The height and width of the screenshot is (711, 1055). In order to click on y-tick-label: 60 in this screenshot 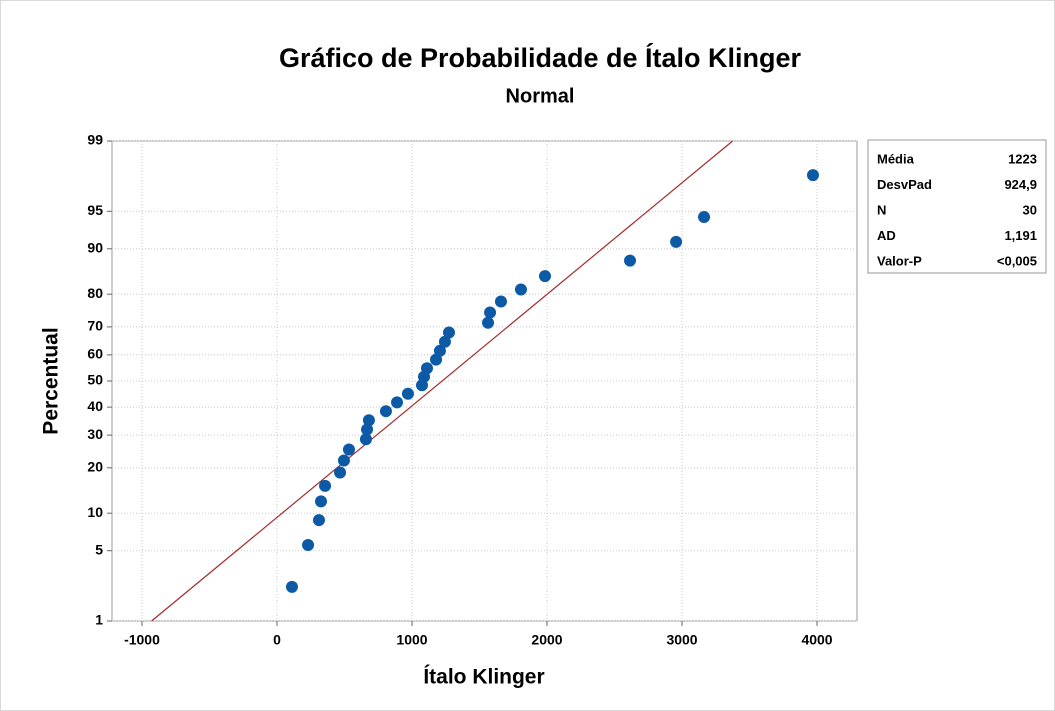, I will do `click(95, 354)`.